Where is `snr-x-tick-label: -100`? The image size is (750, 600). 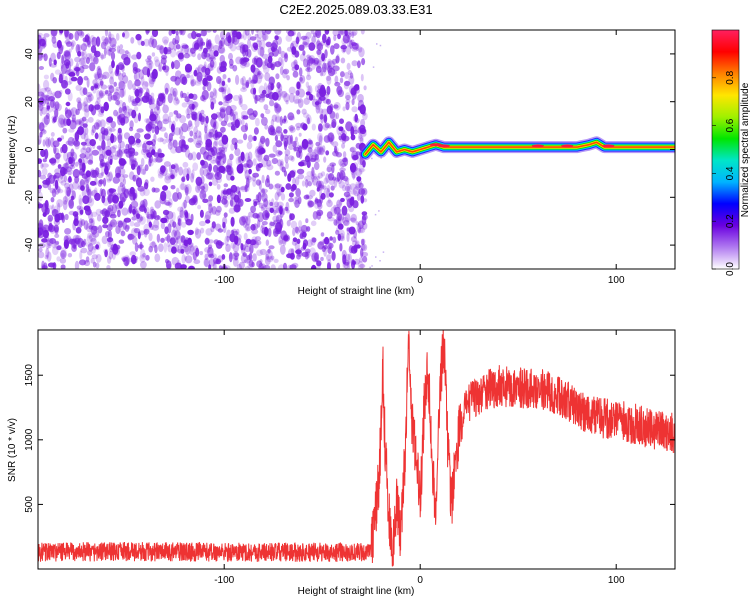
snr-x-tick-label: -100 is located at coordinates (224, 580).